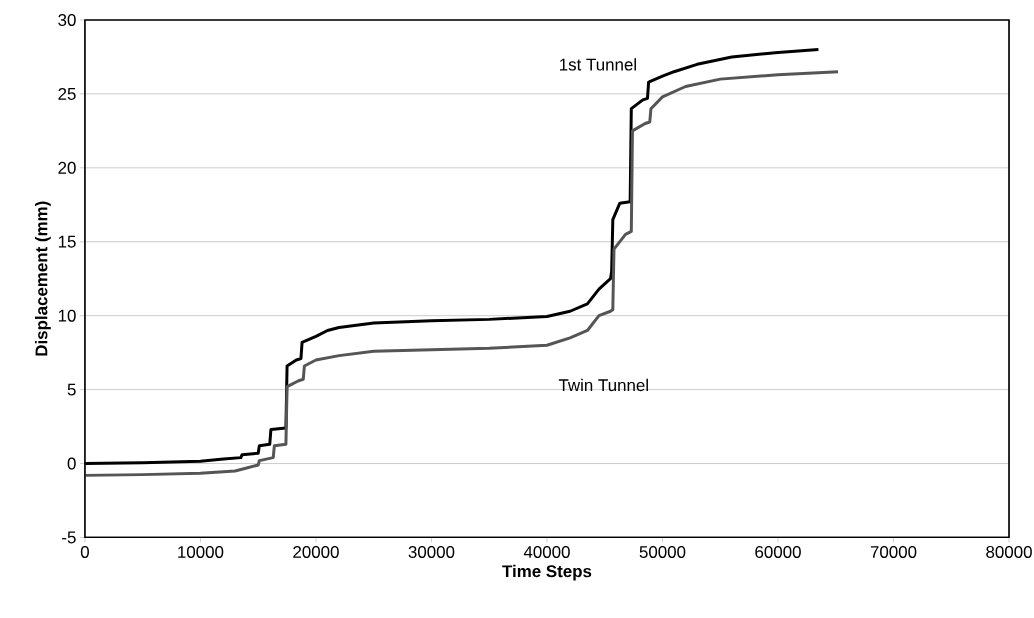 This screenshot has width=1034, height=618. I want to click on series-label: 1st Tunnel, so click(598, 64).